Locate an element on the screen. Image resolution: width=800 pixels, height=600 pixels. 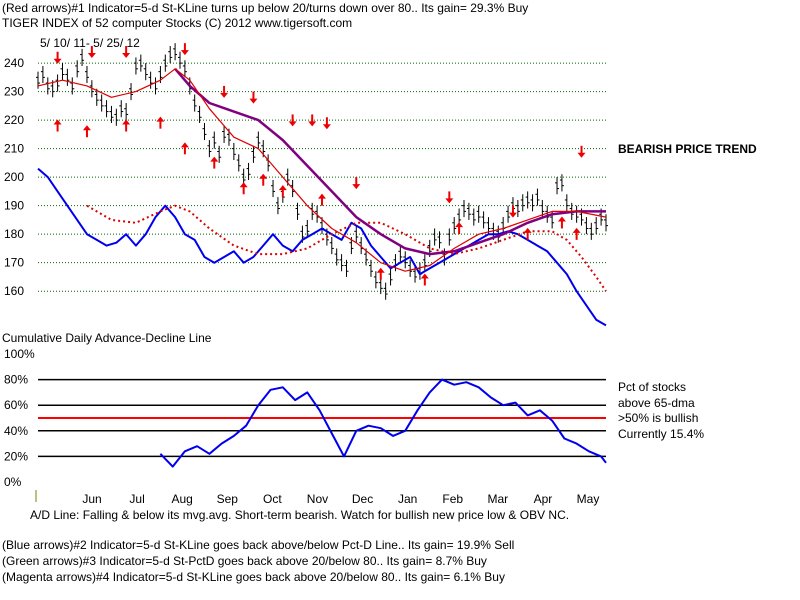
x-tick-apr: Apr is located at coordinates (543, 499).